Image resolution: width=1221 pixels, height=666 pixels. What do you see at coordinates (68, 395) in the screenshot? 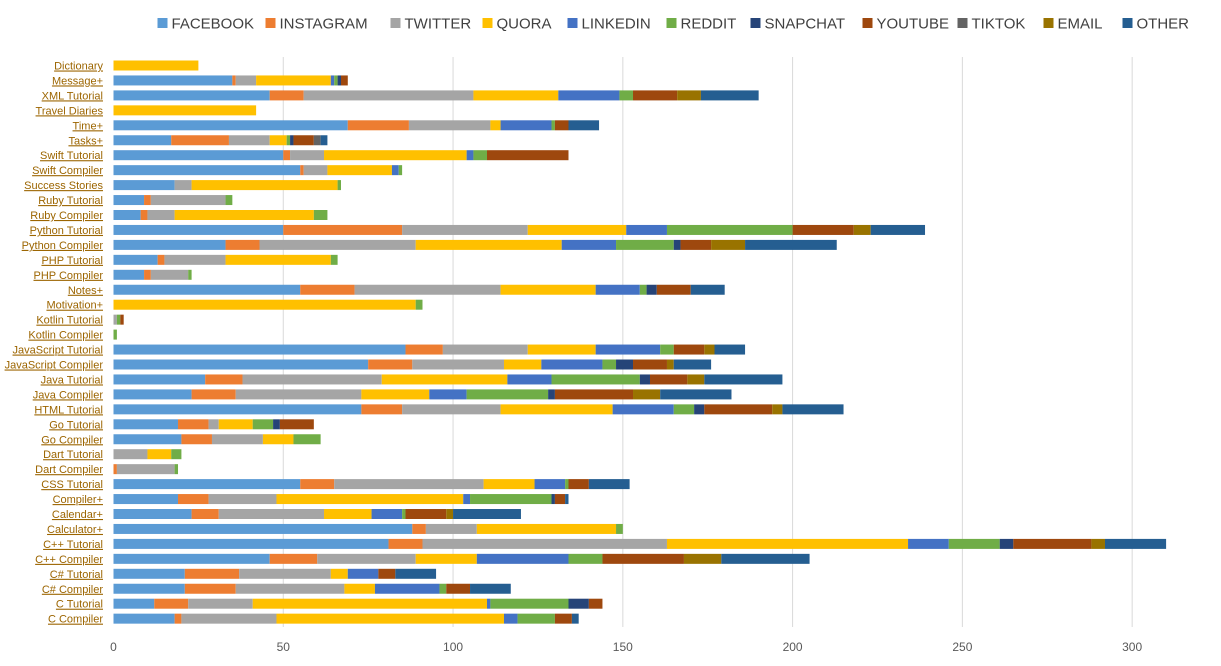
I see `category-label: Java Compiler` at bounding box center [68, 395].